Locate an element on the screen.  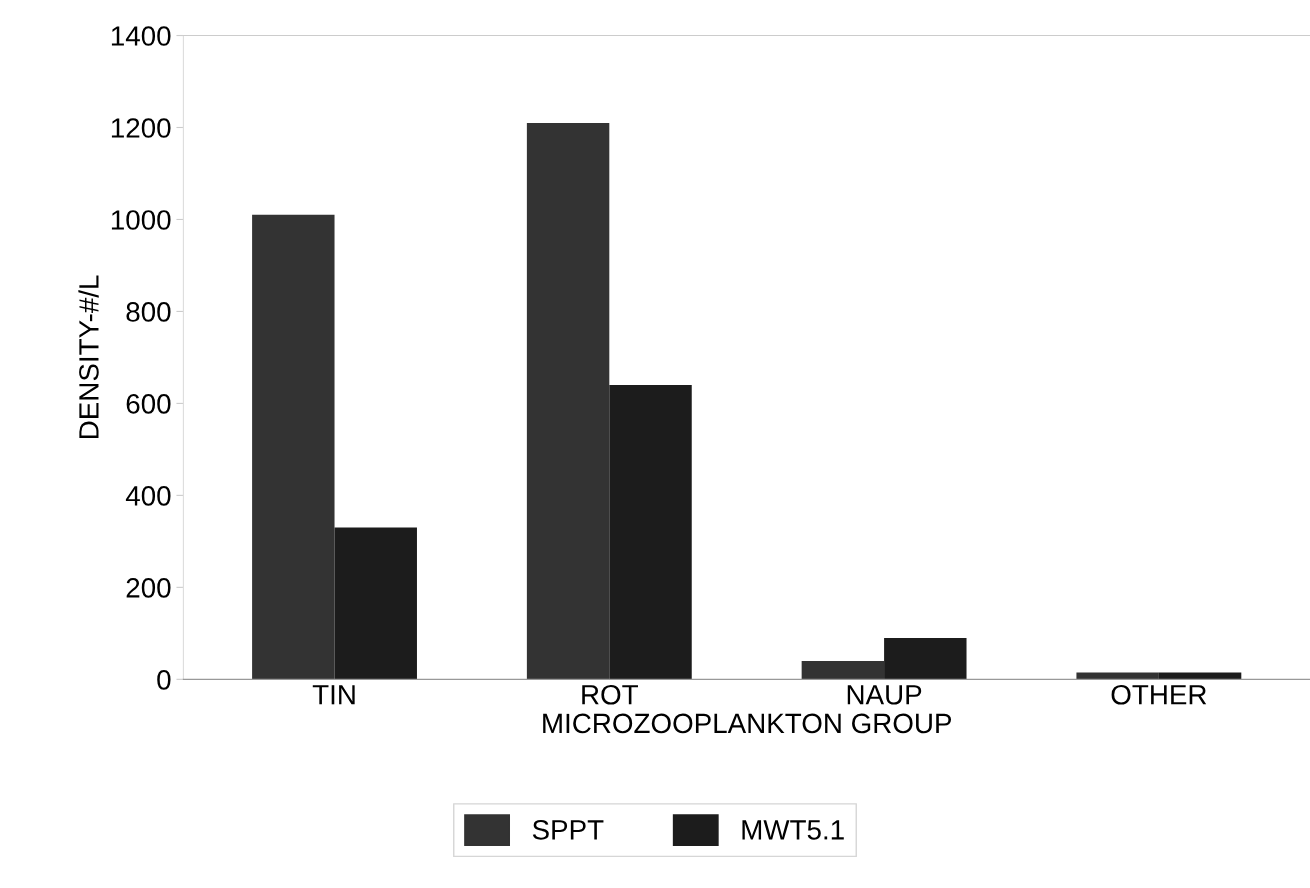
y-tick-label: 600 is located at coordinates (148, 404).